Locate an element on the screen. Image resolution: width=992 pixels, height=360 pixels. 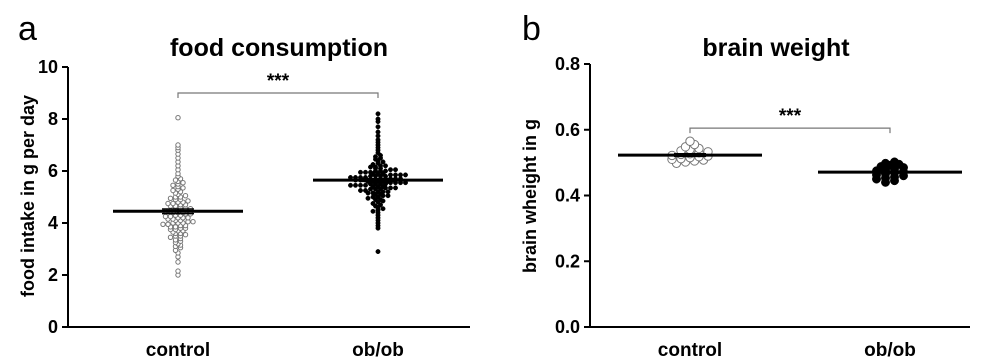
panel-label-a: a is located at coordinates (27, 29).